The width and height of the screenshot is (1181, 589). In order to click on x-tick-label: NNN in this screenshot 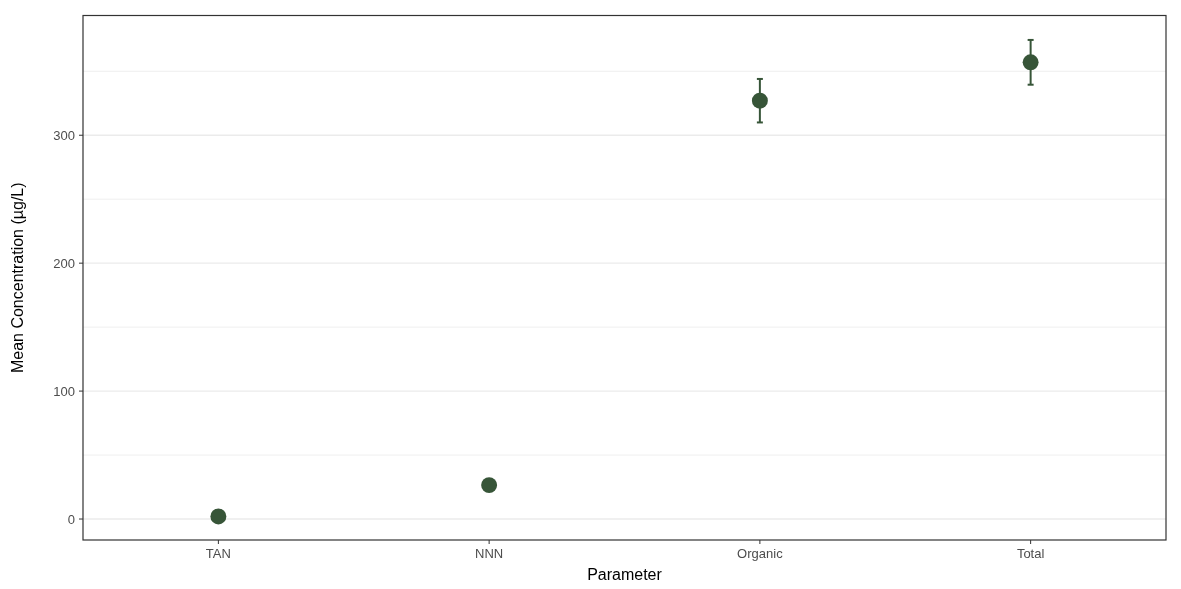, I will do `click(489, 553)`.